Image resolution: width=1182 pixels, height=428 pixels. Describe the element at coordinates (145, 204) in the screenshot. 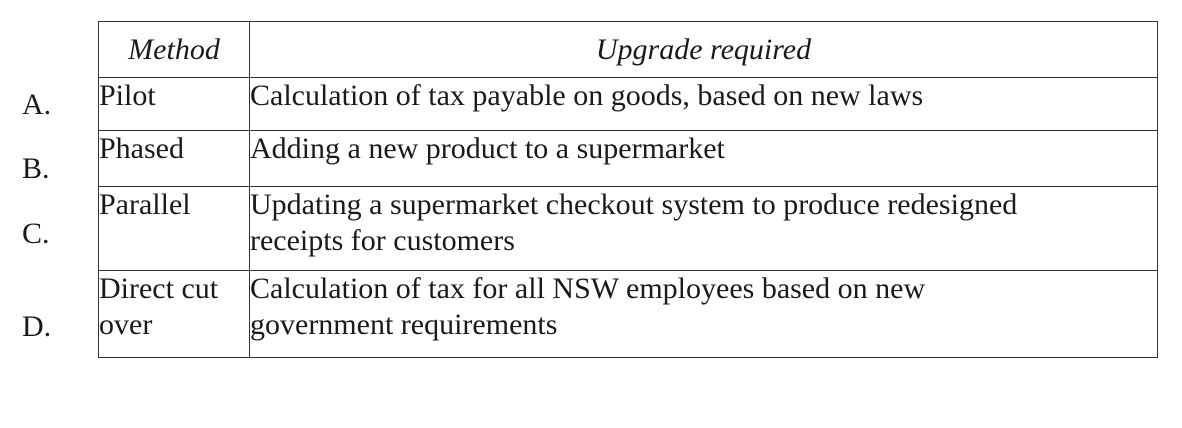

I see `method-text: Parallel` at that location.